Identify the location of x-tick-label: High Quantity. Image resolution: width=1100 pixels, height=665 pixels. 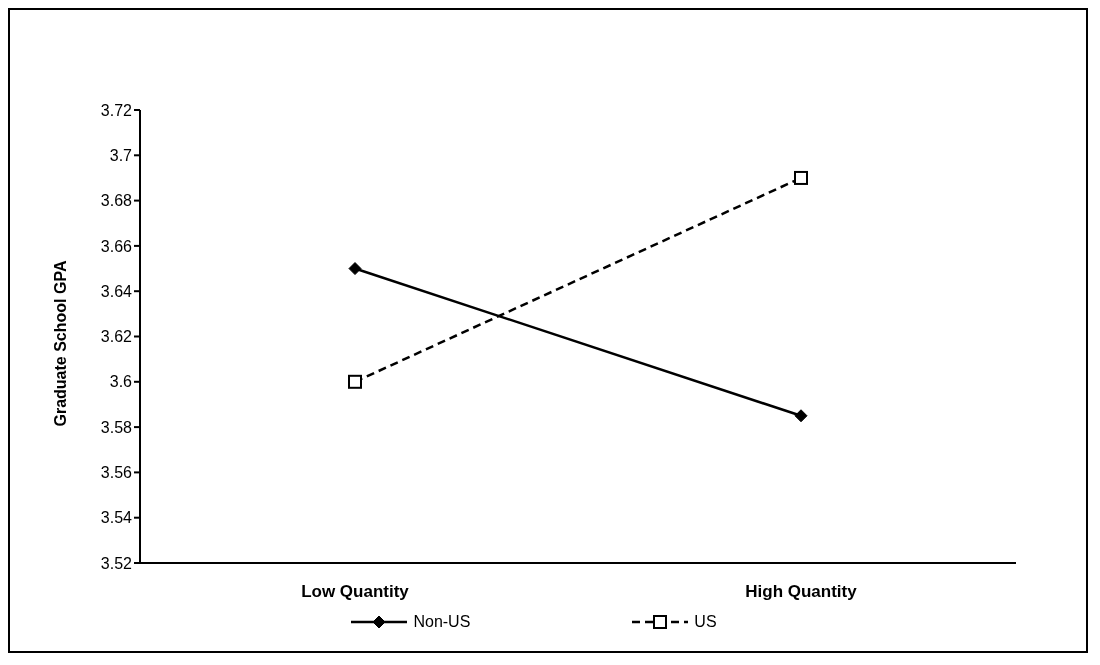
(801, 592).